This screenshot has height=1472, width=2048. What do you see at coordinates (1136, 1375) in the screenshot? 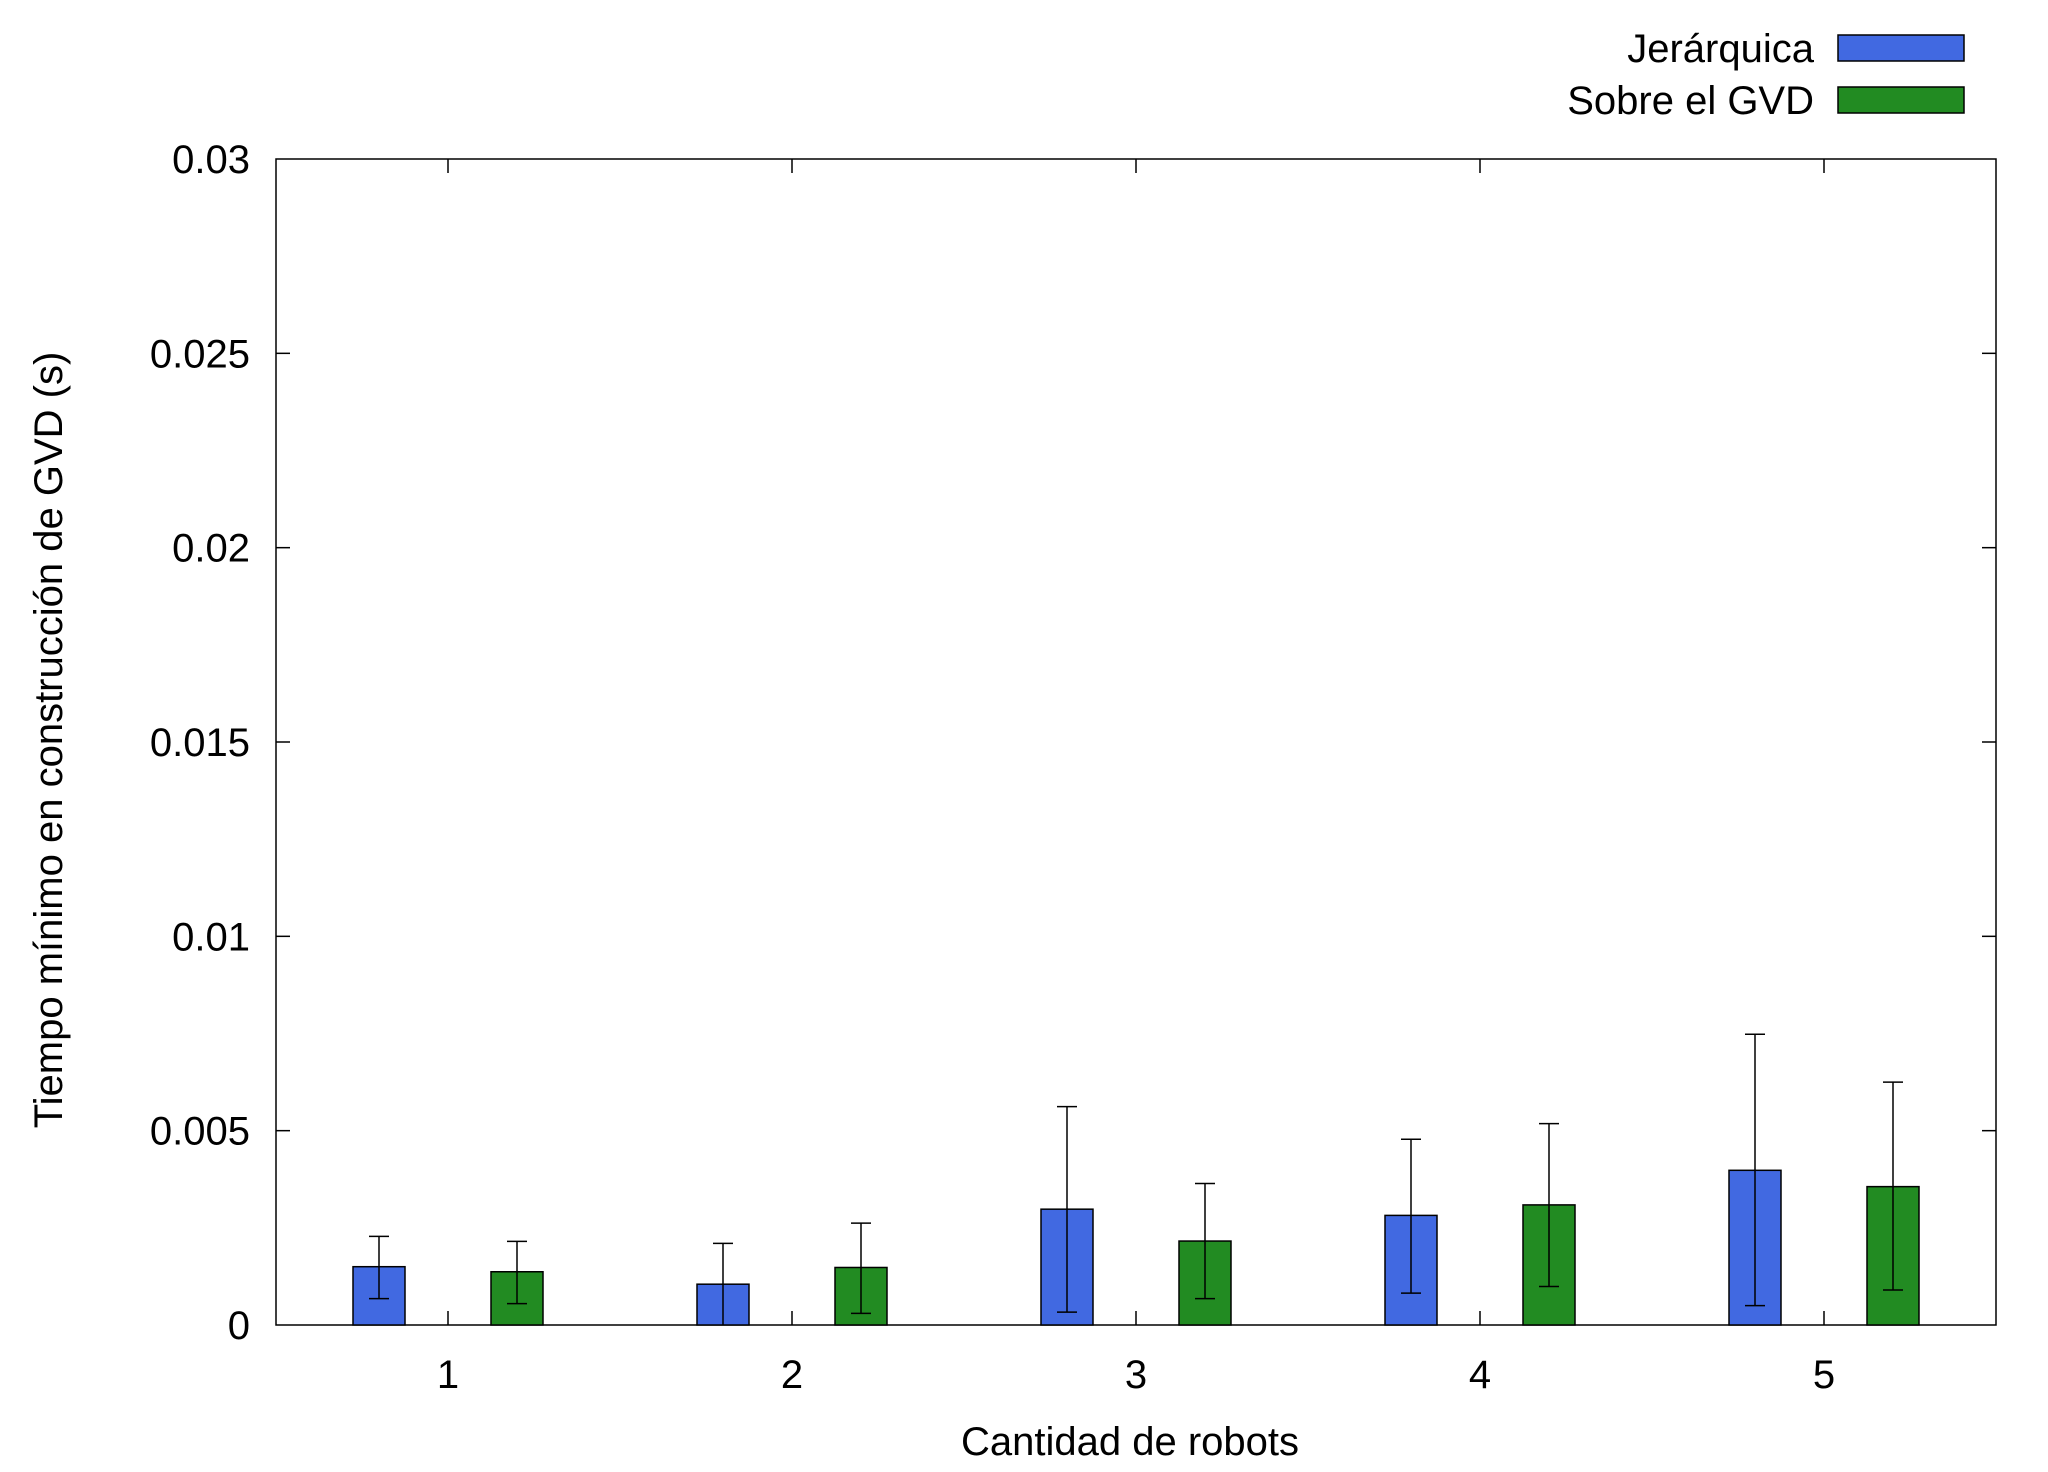
I see `x-tick-label: 3` at bounding box center [1136, 1375].